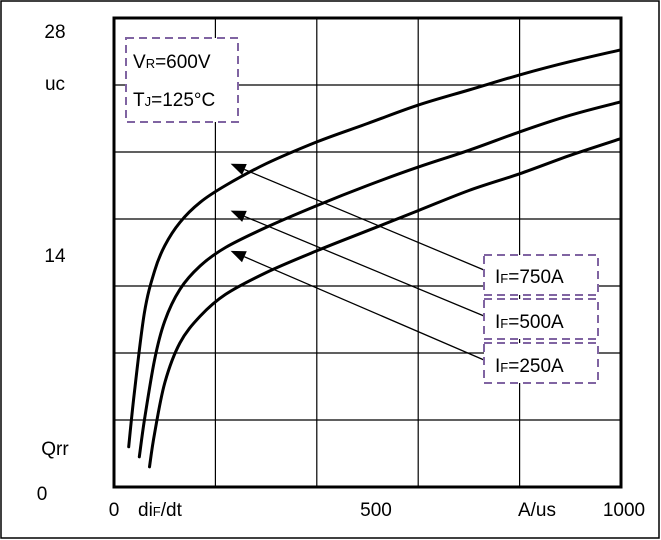 This screenshot has width=661, height=540. I want to click on series-label-750-rest: =750A, so click(536, 277).